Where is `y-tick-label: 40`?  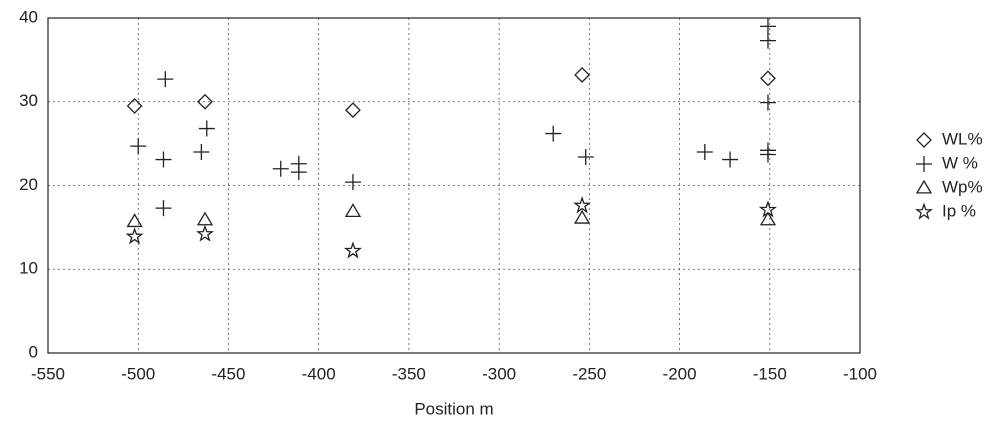
y-tick-label: 40 is located at coordinates (28, 16).